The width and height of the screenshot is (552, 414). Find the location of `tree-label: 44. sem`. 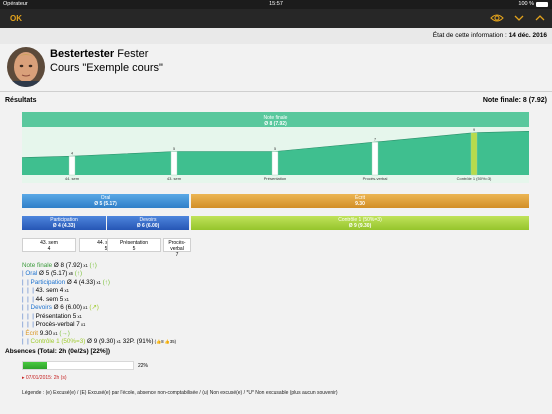

tree-label: 44. sem is located at coordinates (47, 299).